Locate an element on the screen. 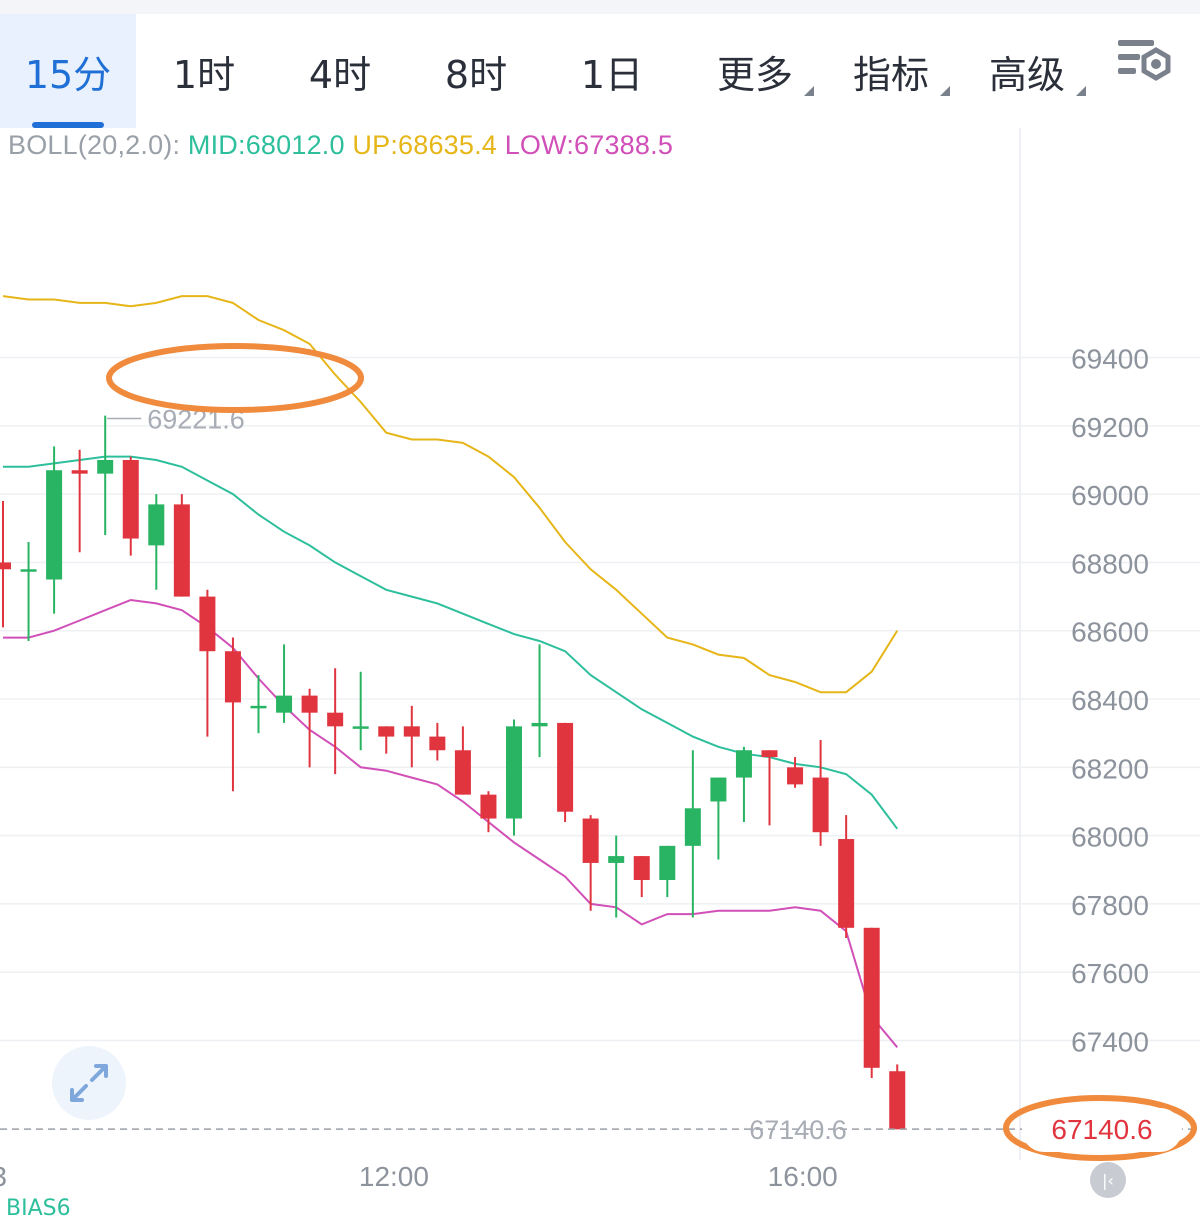 The image size is (1200, 1221). y-tick-label: 67800 is located at coordinates (1110, 905).